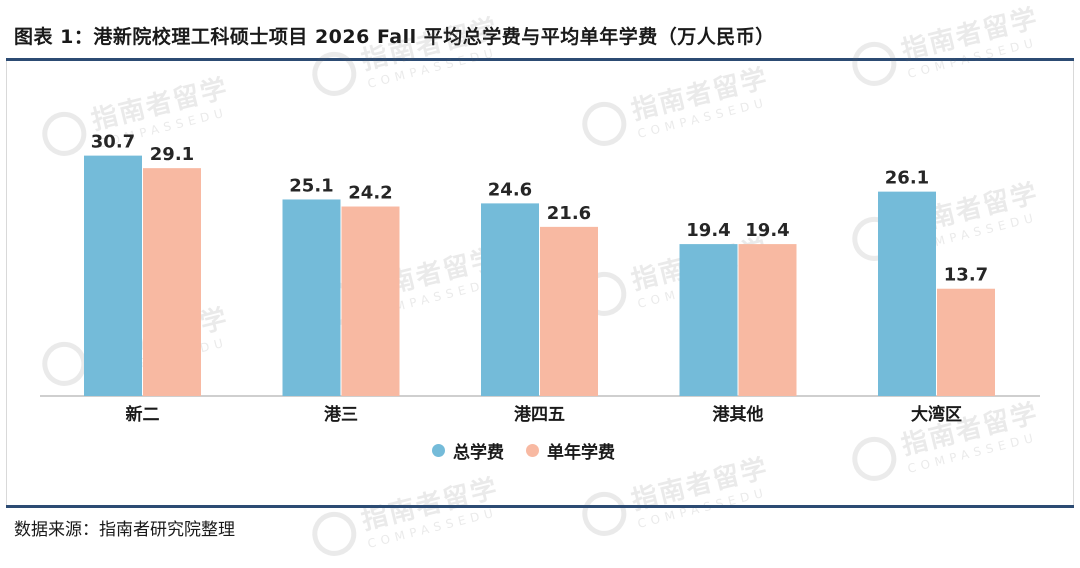  Describe the element at coordinates (143, 414) in the screenshot. I see `x-tick-label-1: 新二` at that location.